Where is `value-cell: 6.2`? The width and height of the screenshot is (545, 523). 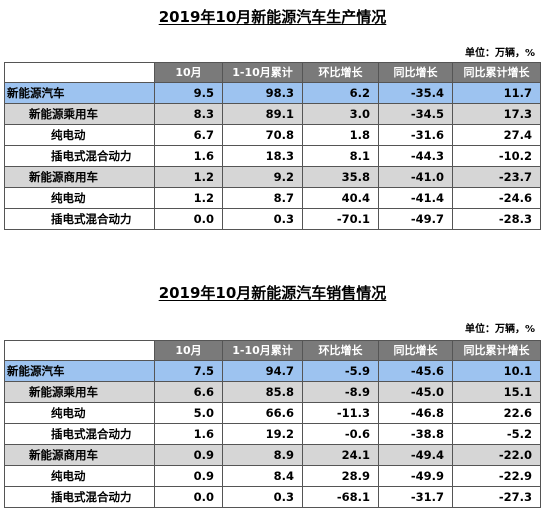
value-cell: 6.2 is located at coordinates (340, 93).